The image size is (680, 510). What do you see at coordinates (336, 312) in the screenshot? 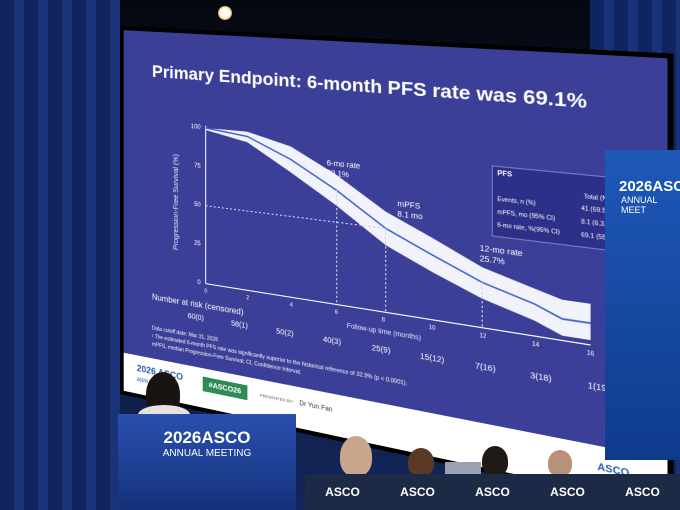
I see `x-tick-label: 6` at bounding box center [336, 312].